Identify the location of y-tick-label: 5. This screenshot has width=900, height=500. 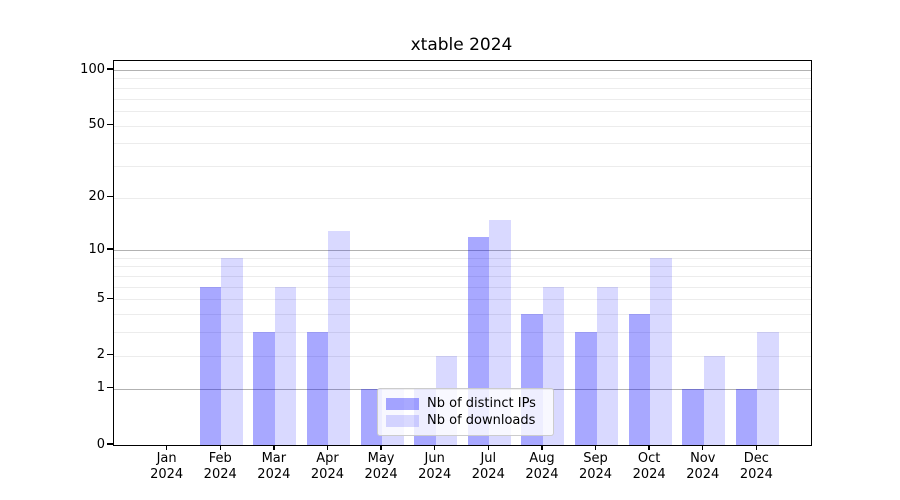
(100, 298).